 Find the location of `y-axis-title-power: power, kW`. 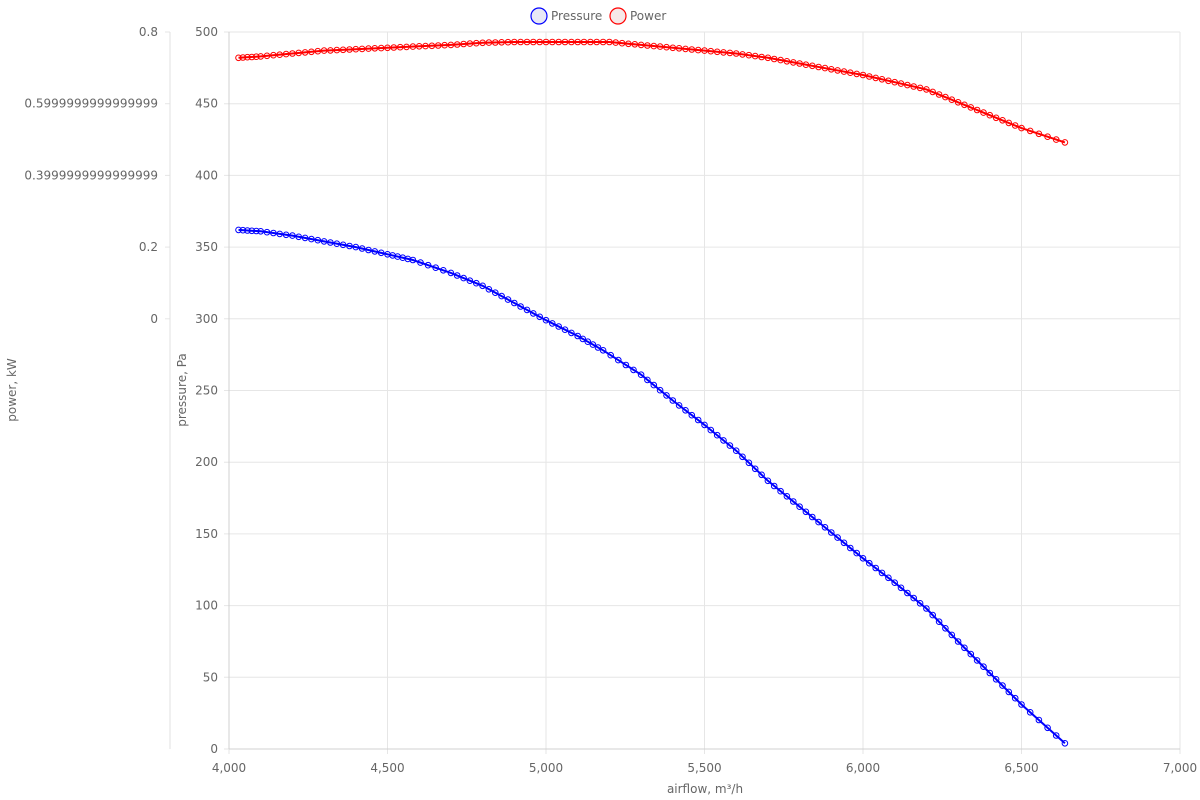

y-axis-title-power: power, kW is located at coordinates (12, 390).